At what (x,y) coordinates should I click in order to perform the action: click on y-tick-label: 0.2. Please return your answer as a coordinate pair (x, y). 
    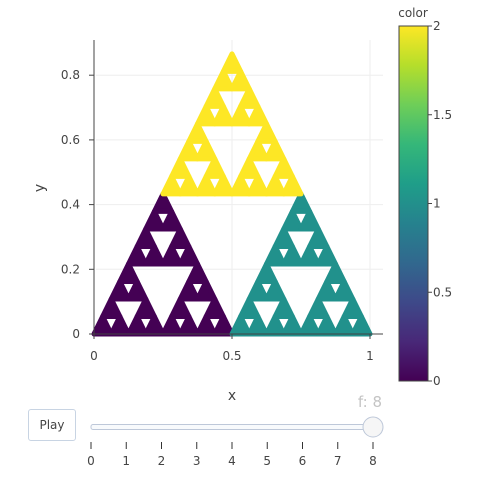
    Looking at the image, I should click on (70, 269).